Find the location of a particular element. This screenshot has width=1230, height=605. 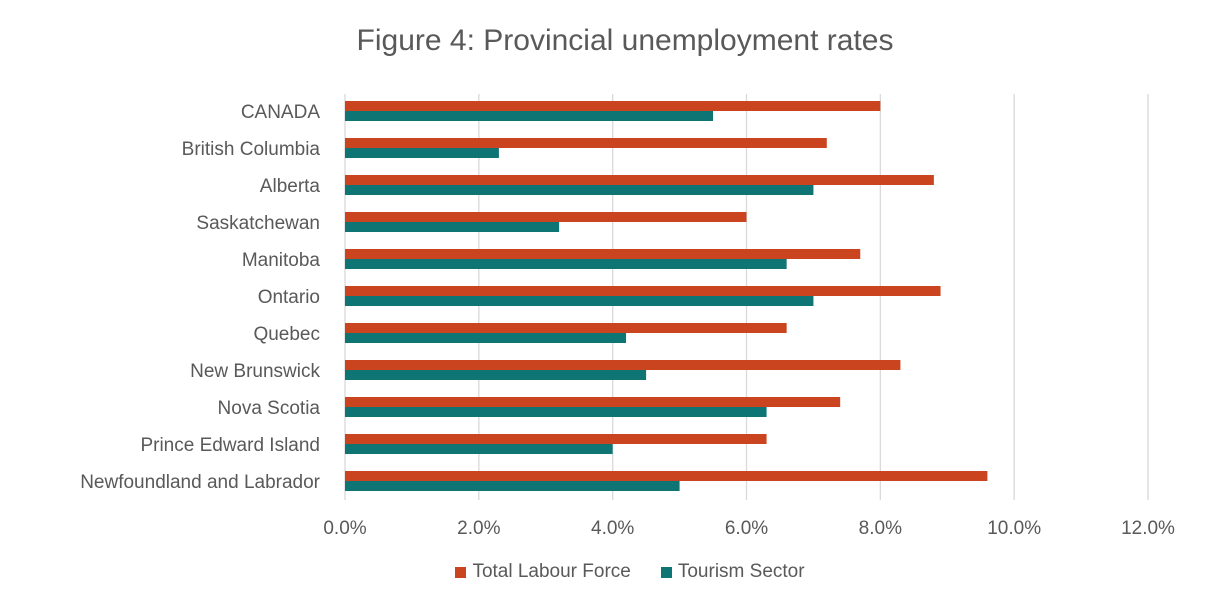

category-label: British Columbia is located at coordinates (251, 149).